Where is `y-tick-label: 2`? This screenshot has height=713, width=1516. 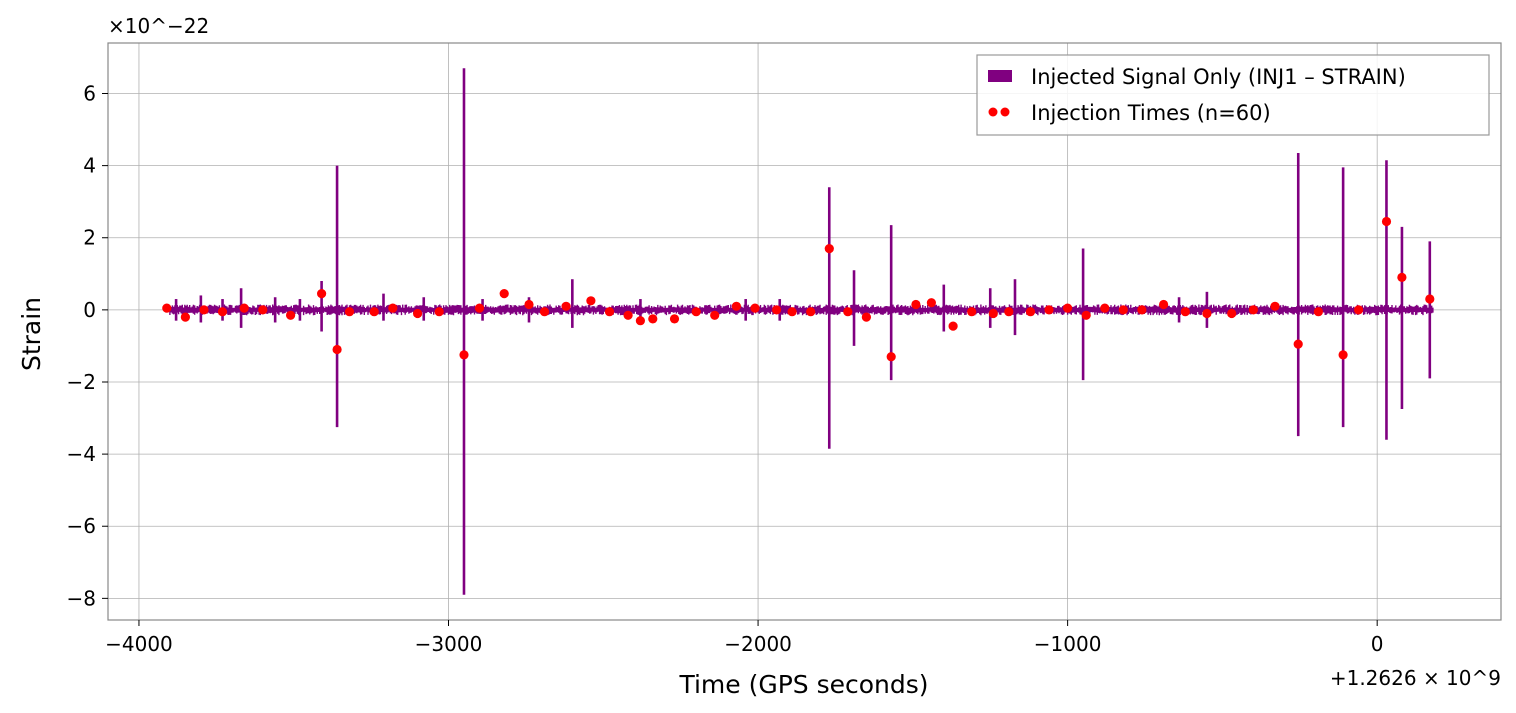
y-tick-label: 2 is located at coordinates (89, 238).